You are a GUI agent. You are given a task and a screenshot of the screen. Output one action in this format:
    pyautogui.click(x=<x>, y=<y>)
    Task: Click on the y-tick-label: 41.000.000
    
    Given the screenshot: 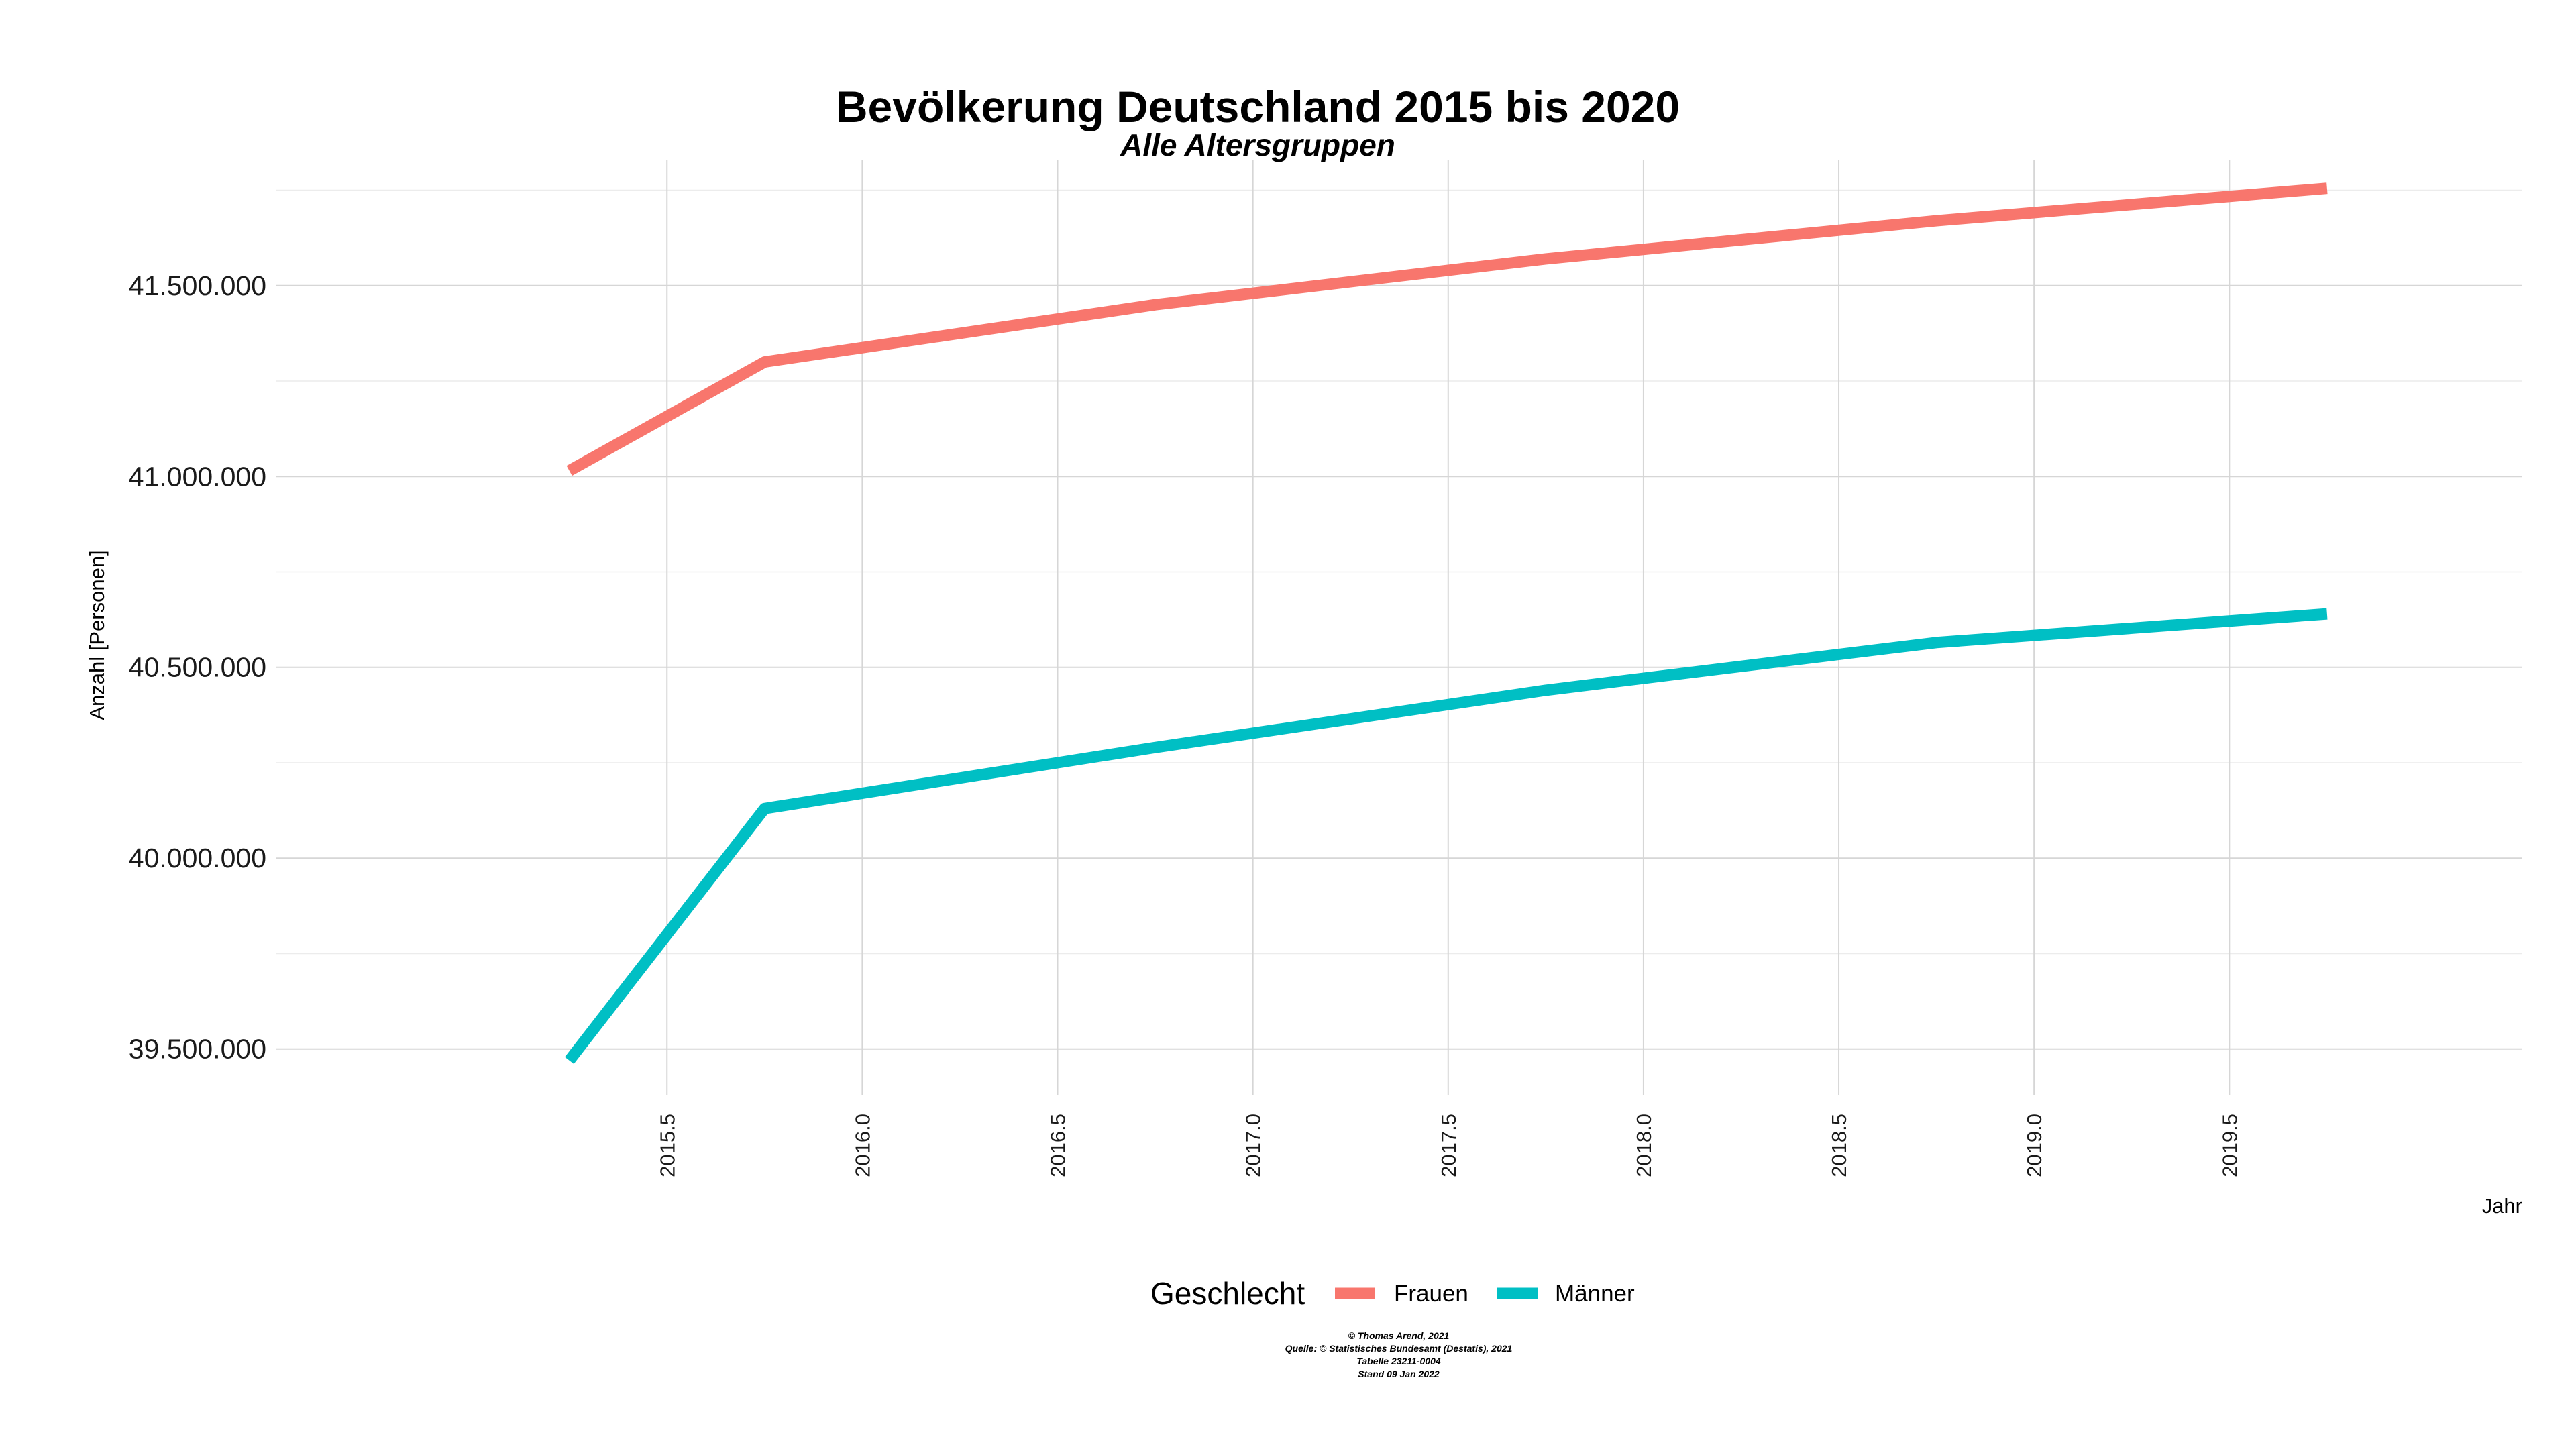 What is the action you would take?
    pyautogui.click(x=197, y=476)
    